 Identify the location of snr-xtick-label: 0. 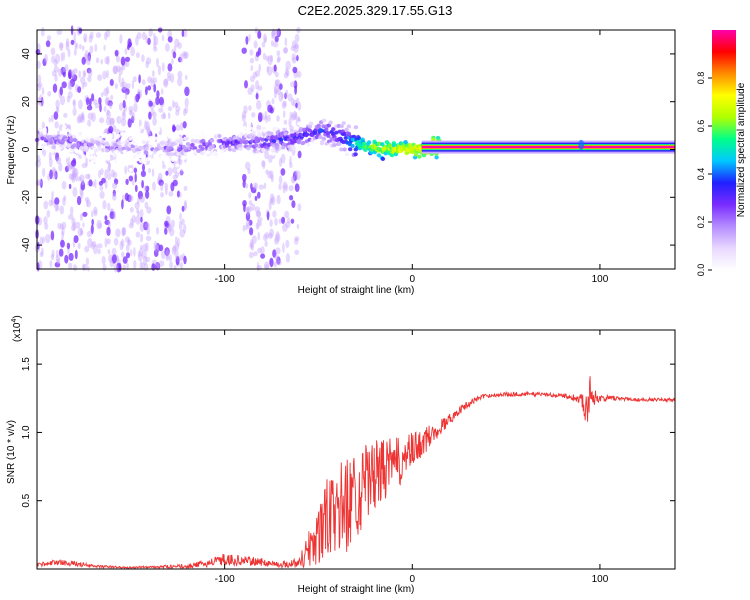
(413, 579).